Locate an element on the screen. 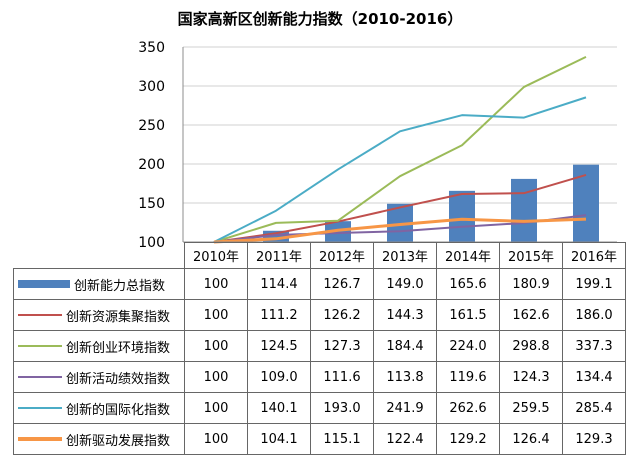  year-header: 2015年 is located at coordinates (531, 255).